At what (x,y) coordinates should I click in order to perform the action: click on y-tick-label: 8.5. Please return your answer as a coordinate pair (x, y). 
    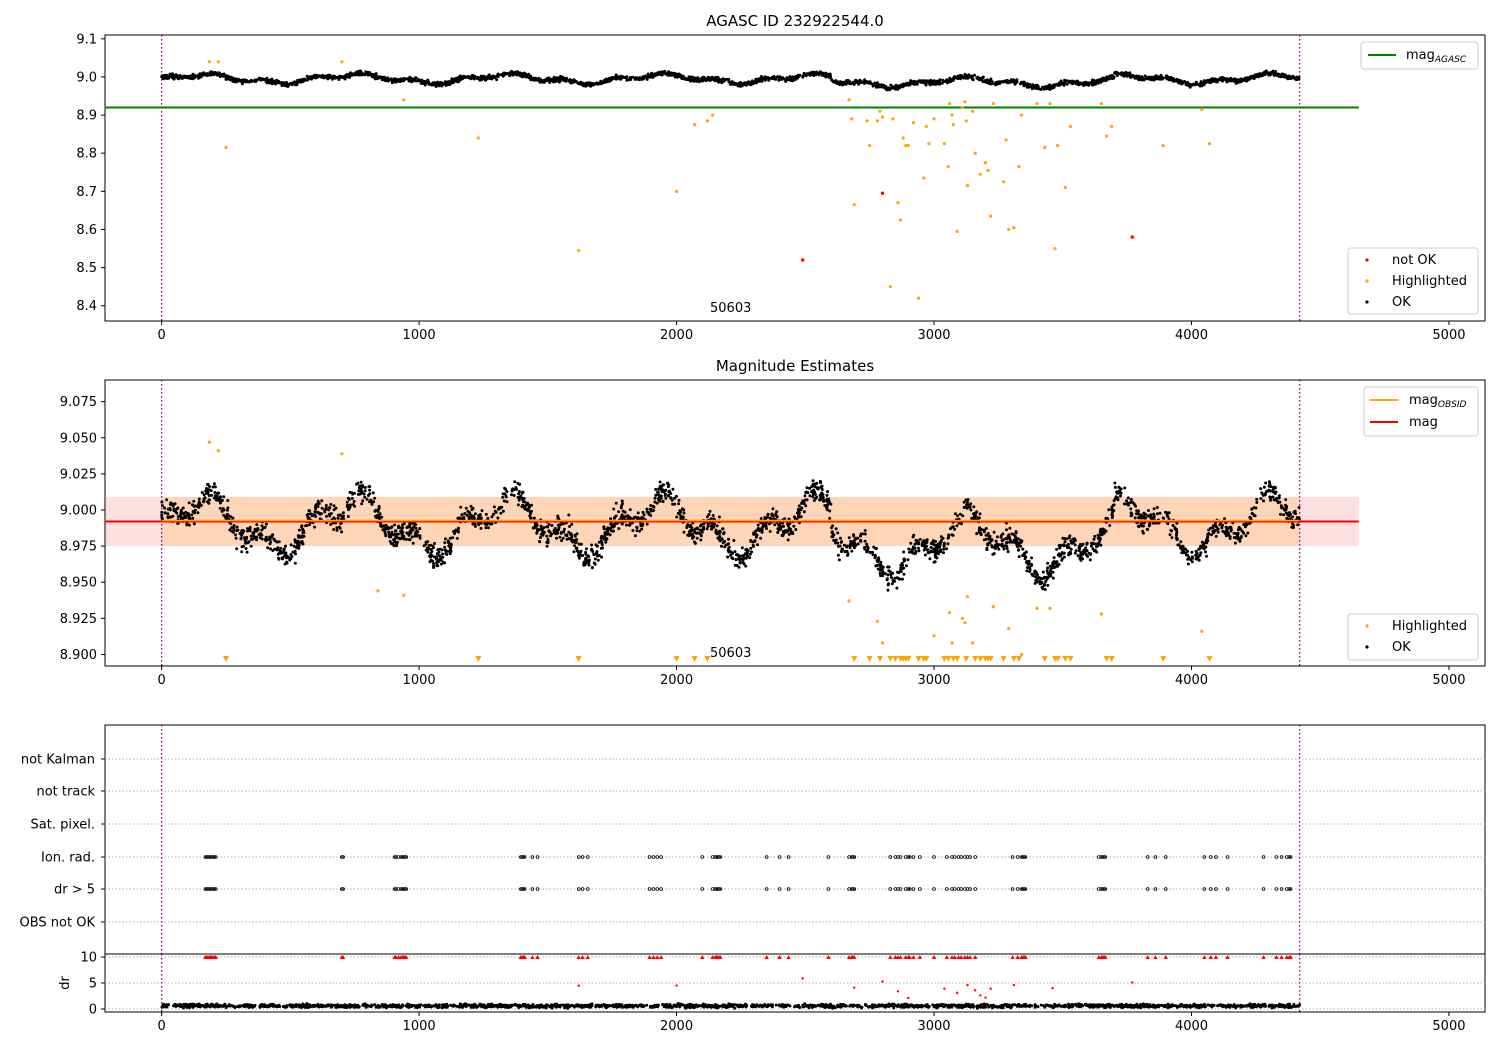
    Looking at the image, I should click on (86, 268).